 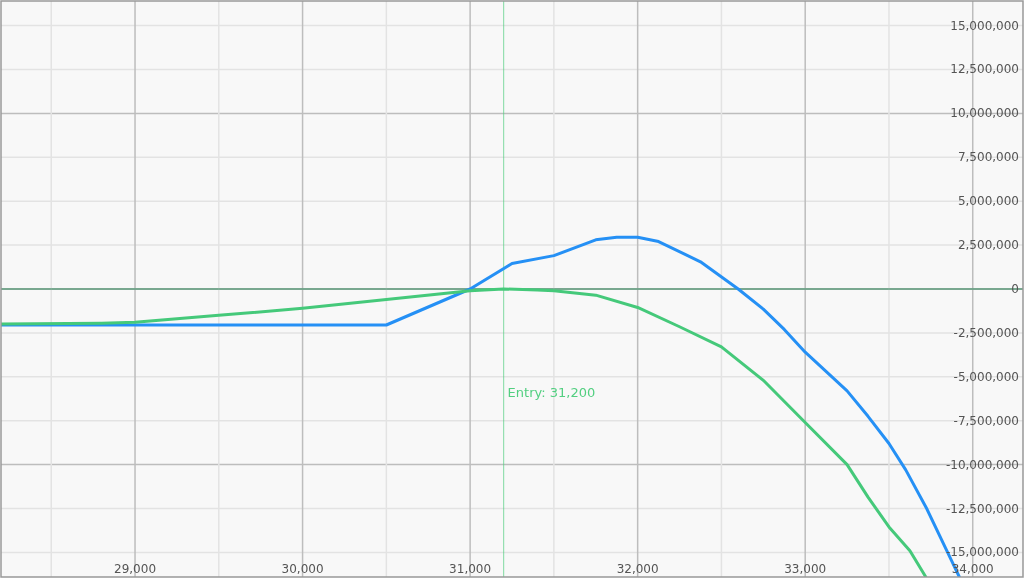 I want to click on y-tick-label: 5,000,000, so click(x=988, y=200).